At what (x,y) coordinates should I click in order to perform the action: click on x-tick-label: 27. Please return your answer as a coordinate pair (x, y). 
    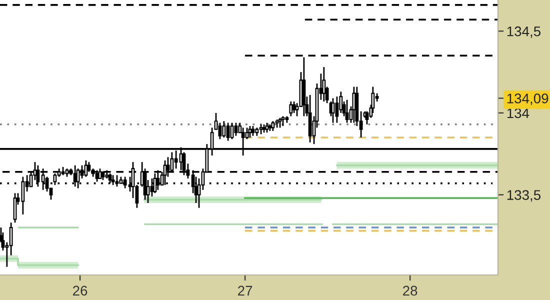
    Looking at the image, I should click on (245, 291).